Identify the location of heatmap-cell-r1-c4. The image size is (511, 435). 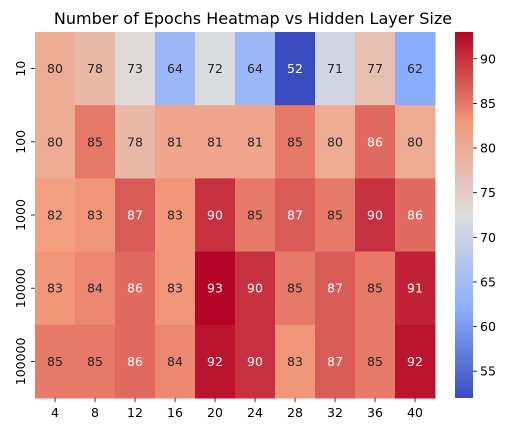
(215, 142).